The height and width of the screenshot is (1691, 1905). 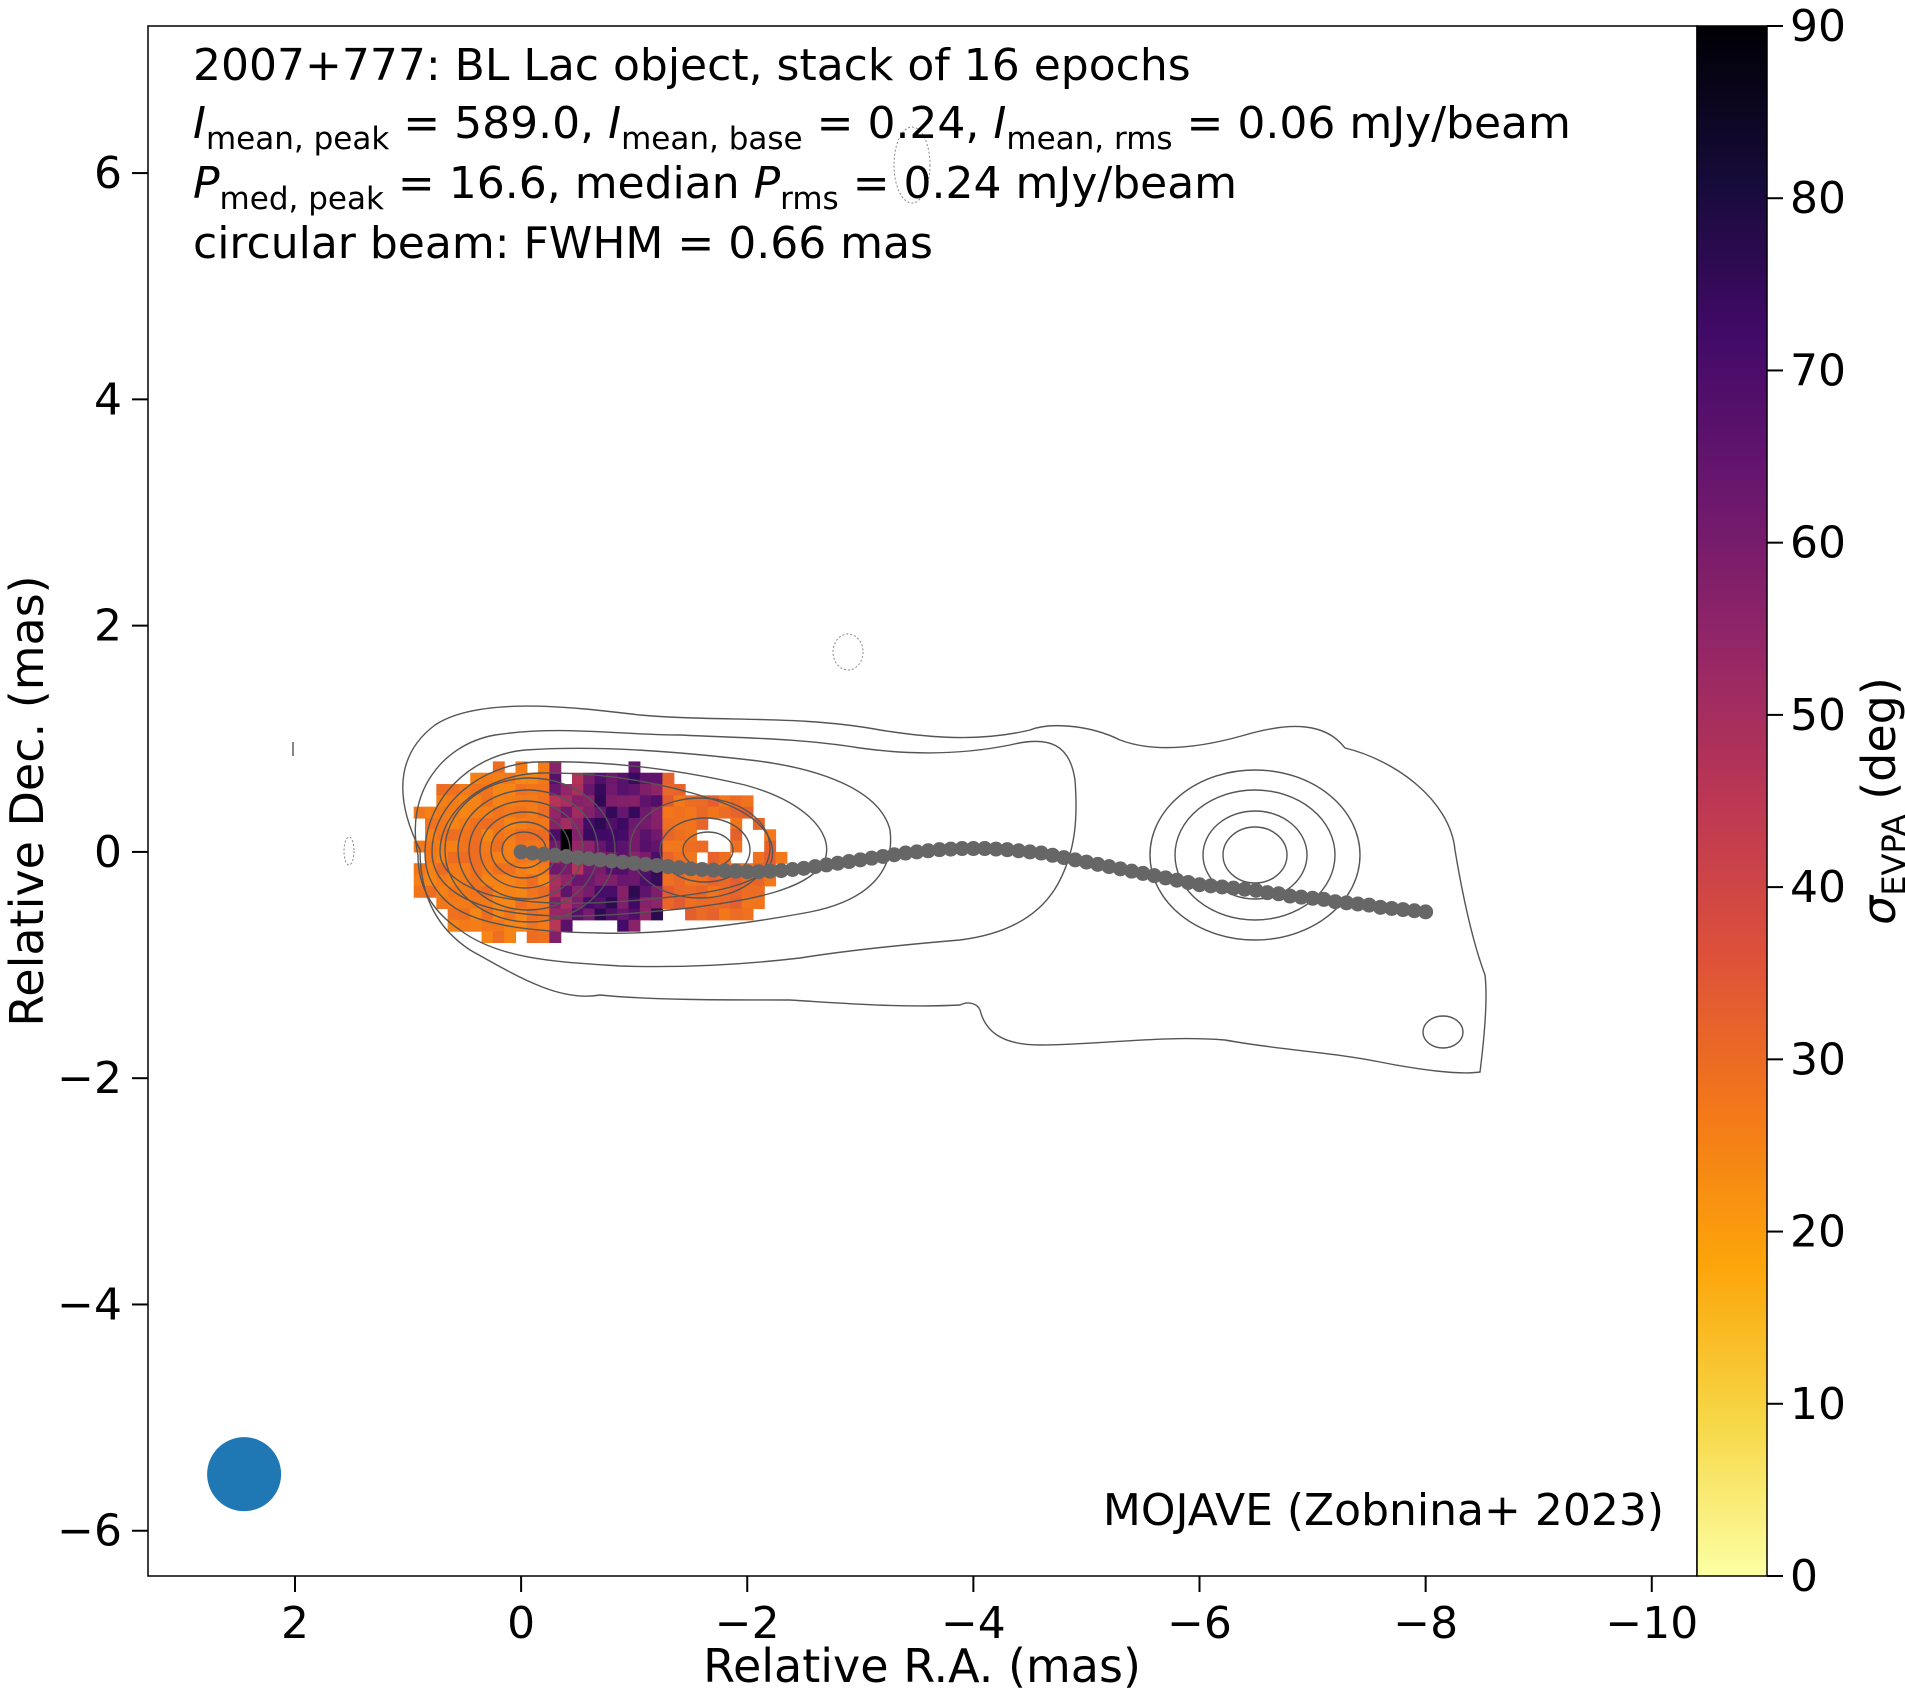 What do you see at coordinates (1818, 198) in the screenshot?
I see `colorbar-tick-label: 80` at bounding box center [1818, 198].